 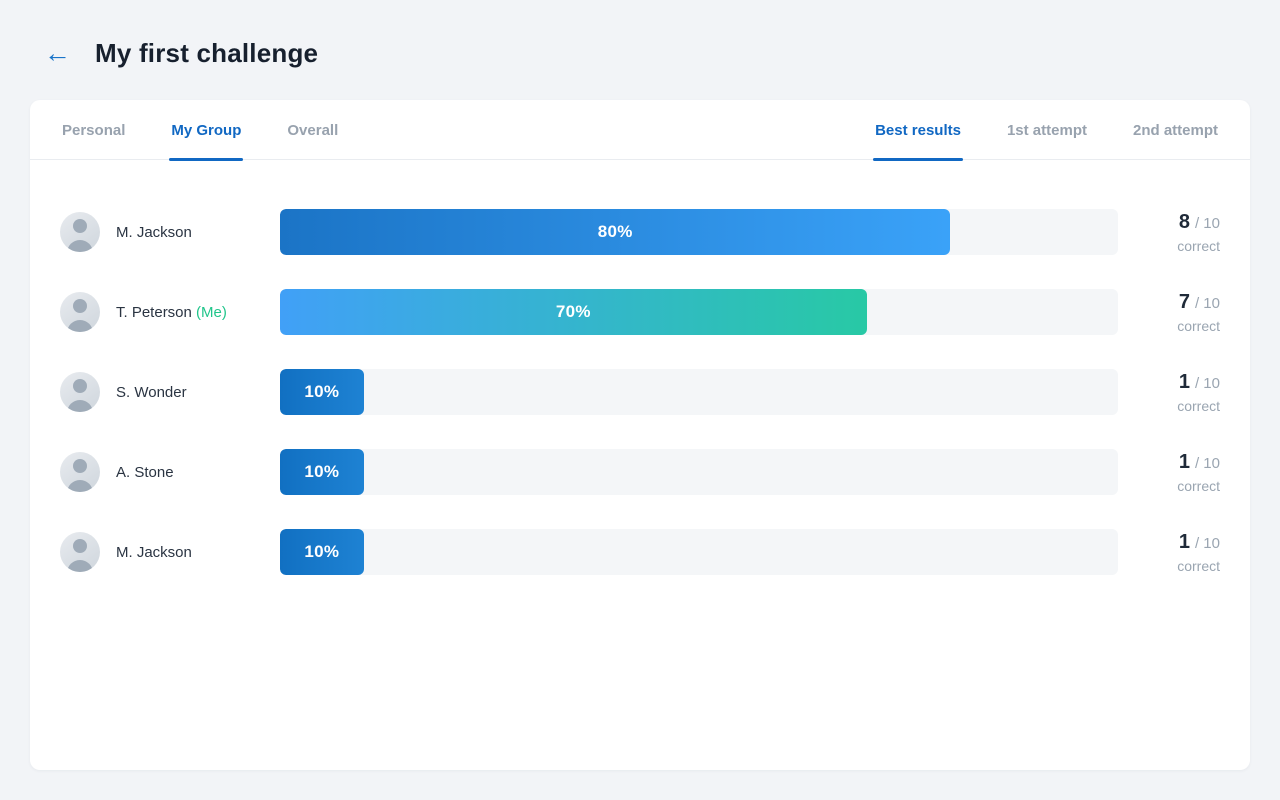 I want to click on progress-bar-fill: 70%, so click(x=573, y=312).